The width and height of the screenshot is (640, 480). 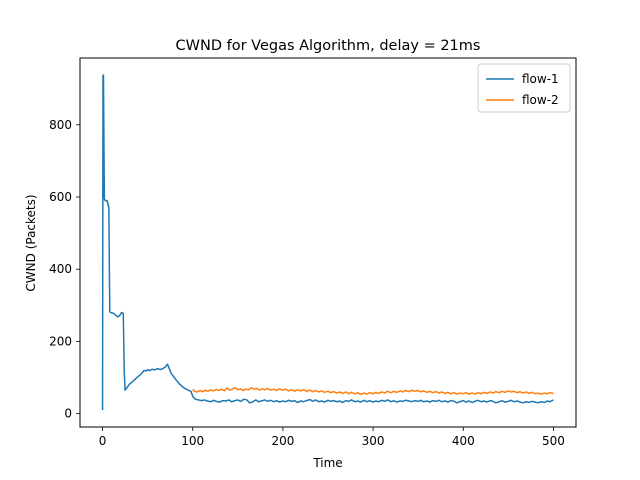 I want to click on y-tick-label: 800, so click(x=60, y=125).